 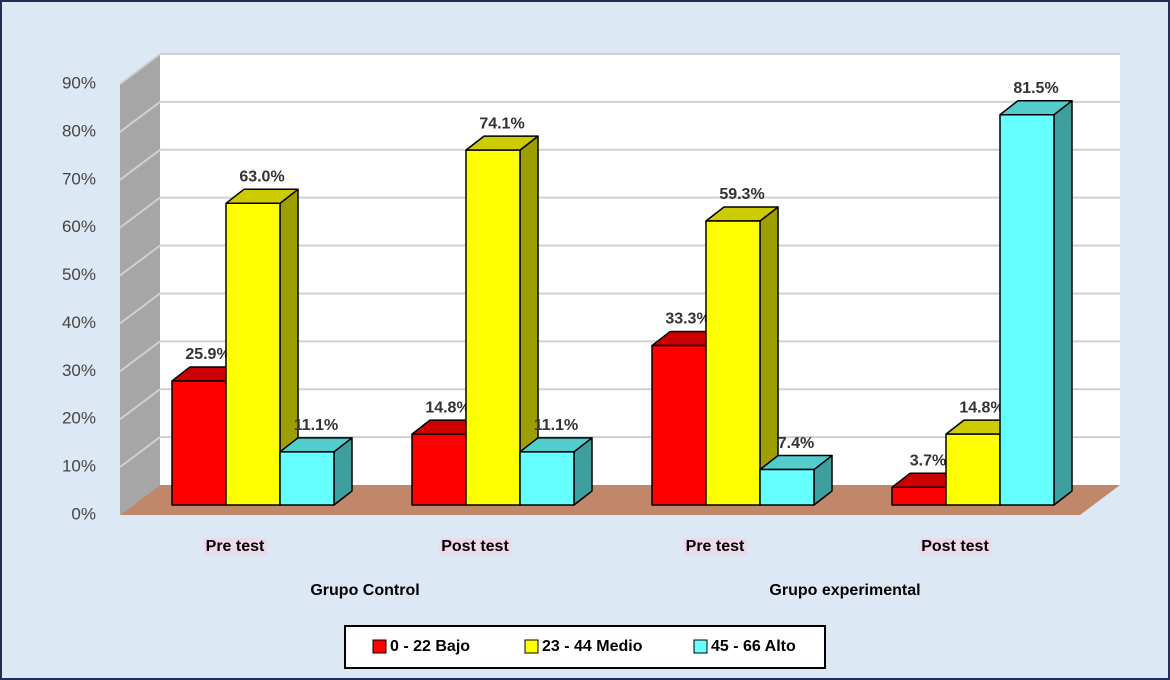 What do you see at coordinates (140, 284) in the screenshot?
I see `side-wall` at bounding box center [140, 284].